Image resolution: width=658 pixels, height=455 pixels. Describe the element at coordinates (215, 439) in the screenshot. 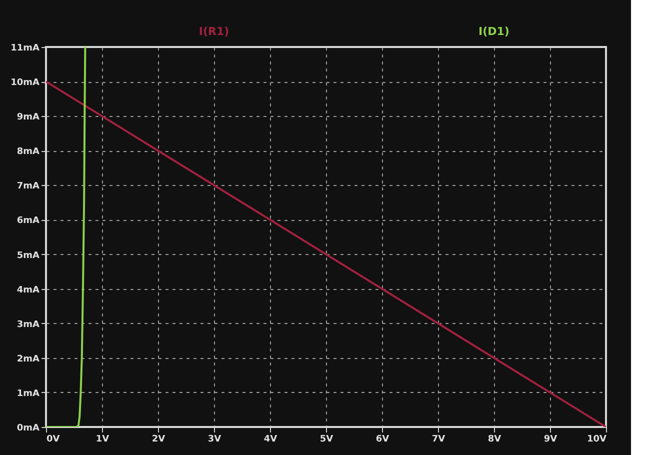

I see `x-tick-label: 3V` at that location.